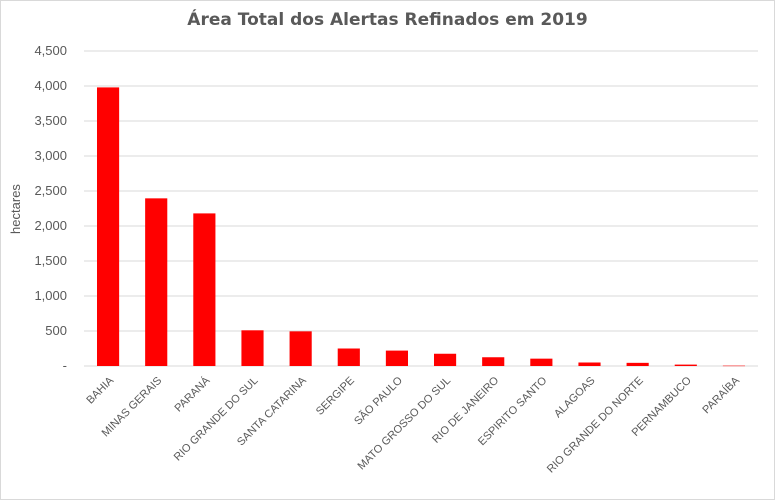 The width and height of the screenshot is (775, 500). I want to click on x-category-label: MATO GROSSO DO SUL, so click(405, 424).